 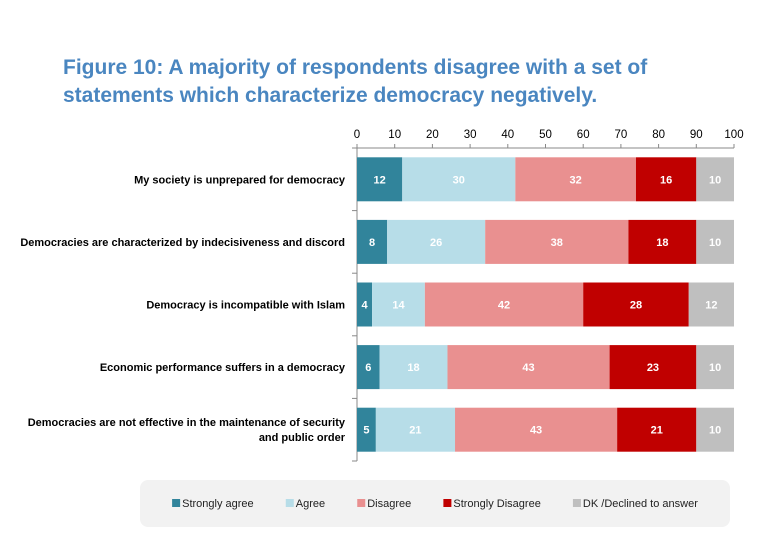 I want to click on x-tick-label: 70, so click(x=621, y=135).